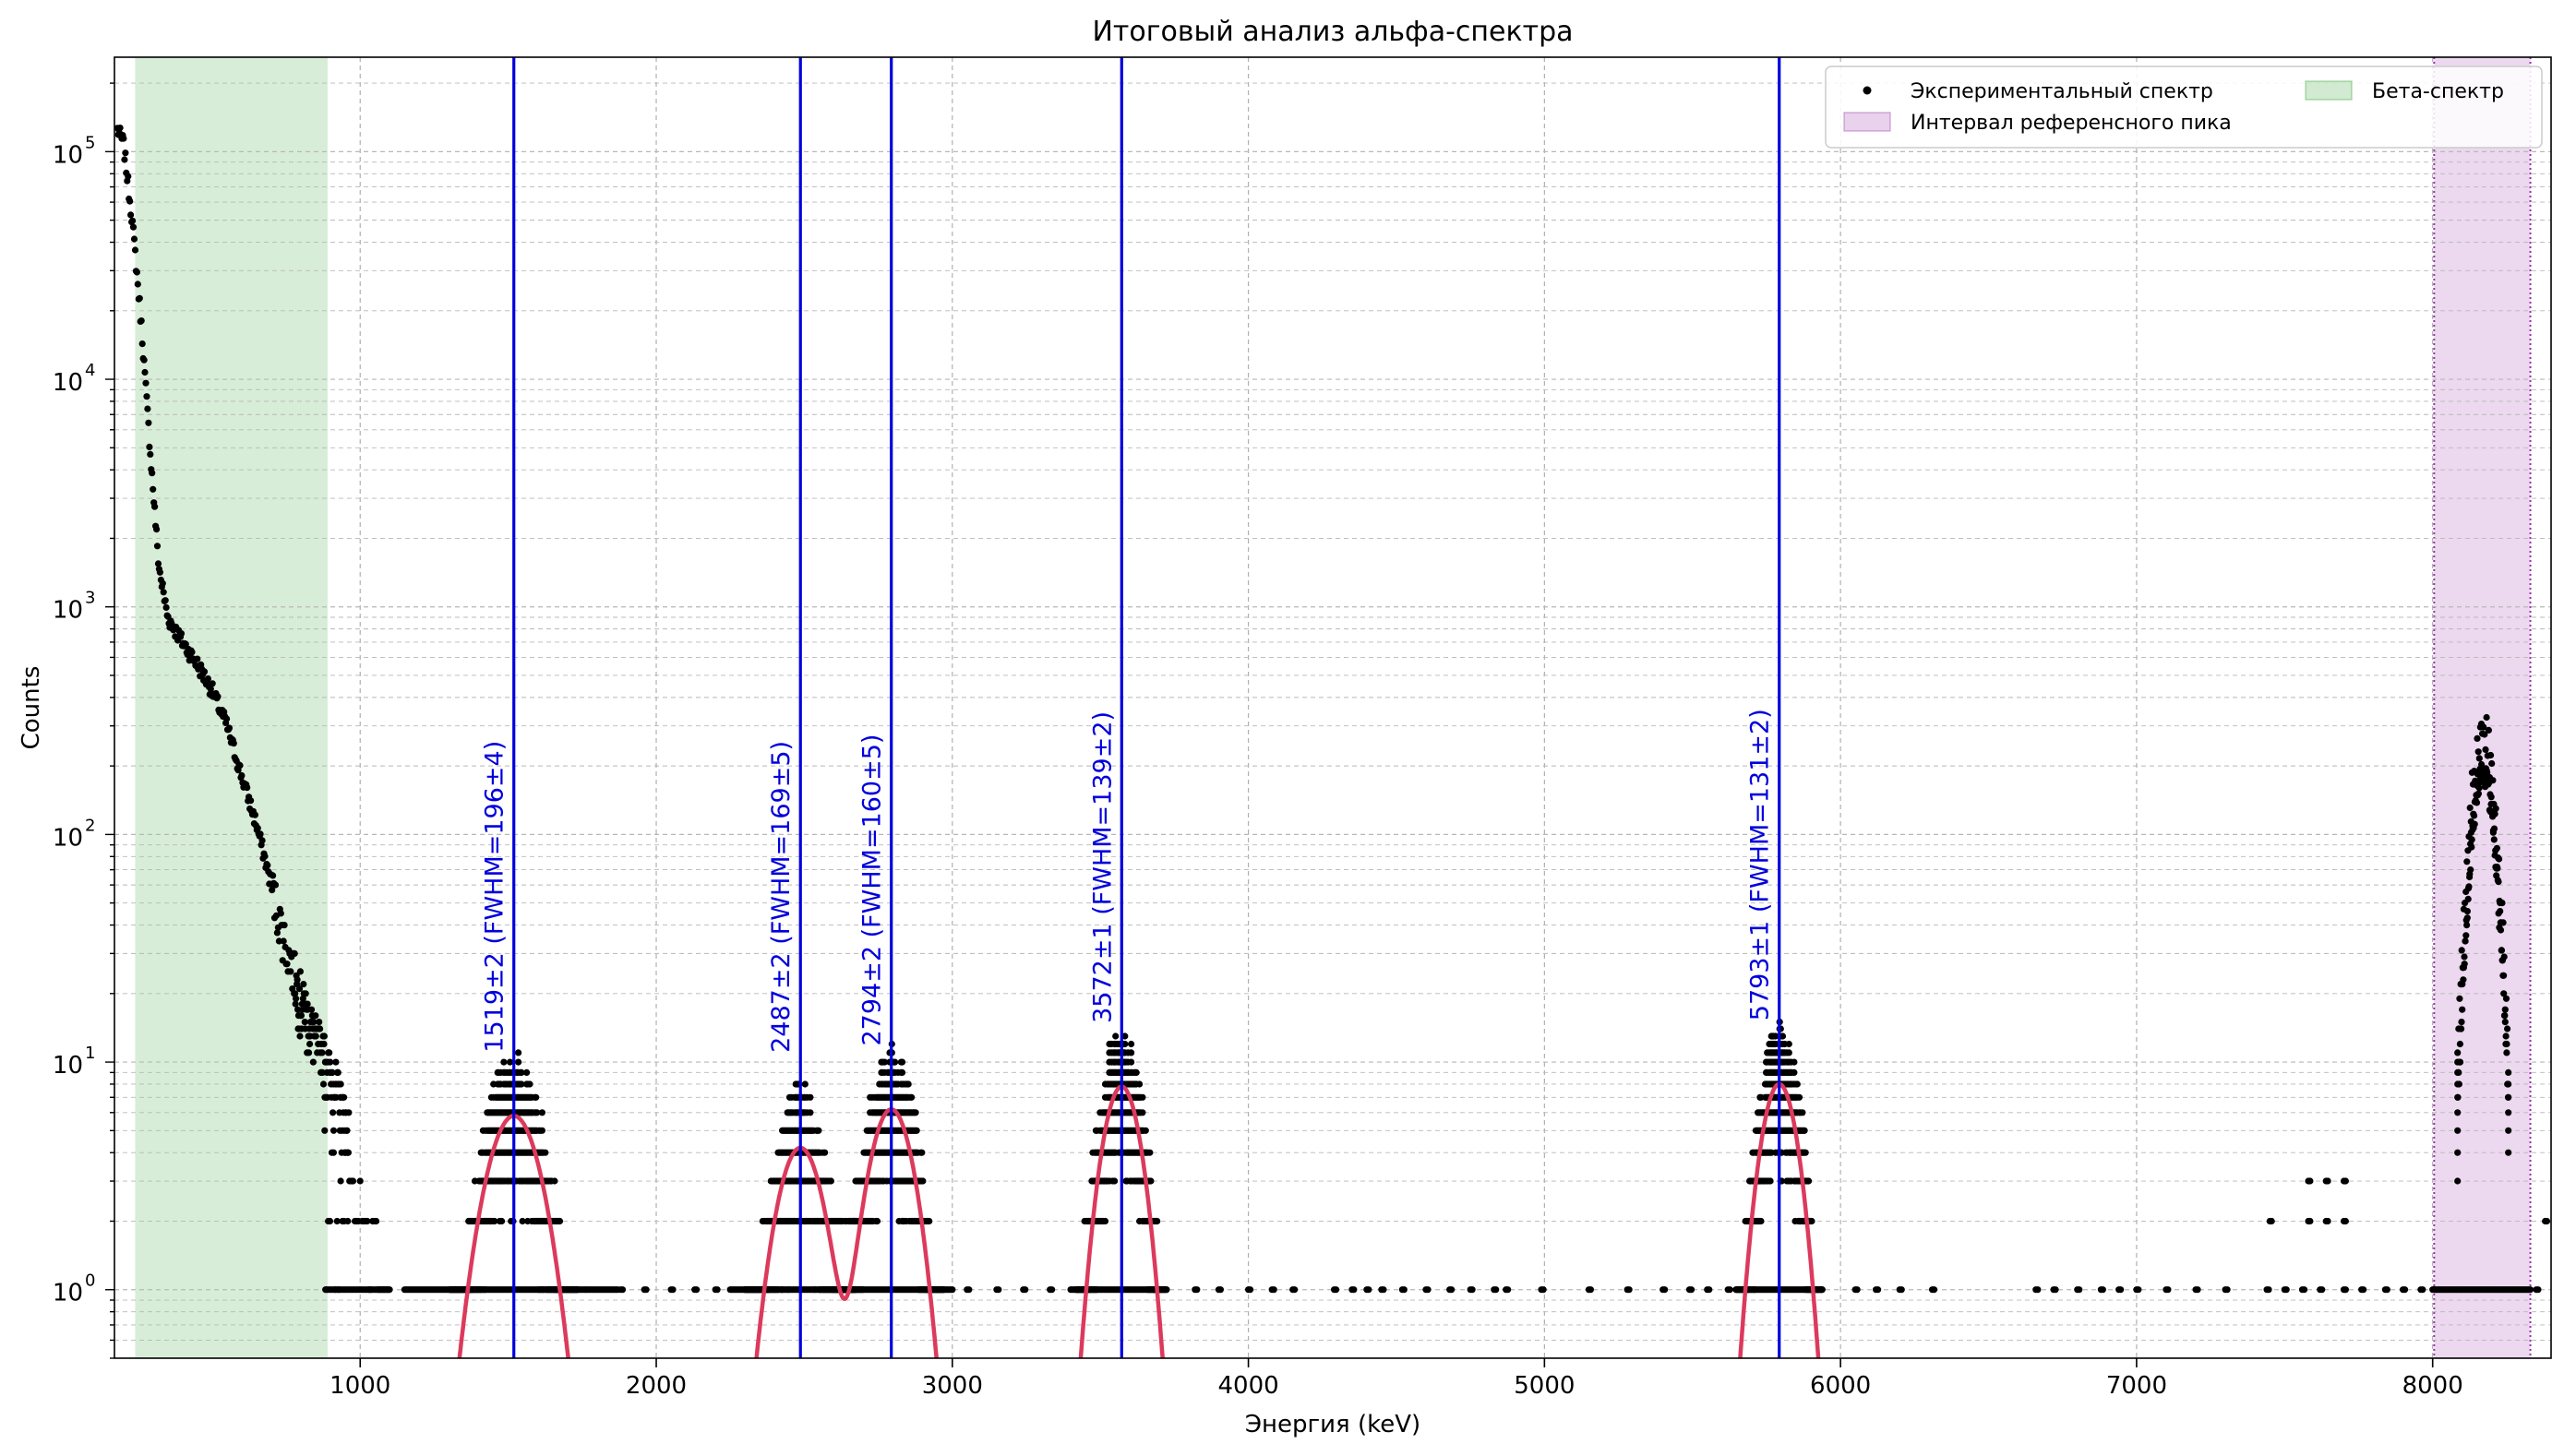  I want to click on legend-entry-label-2: Интервал референсного пика, so click(2071, 123).